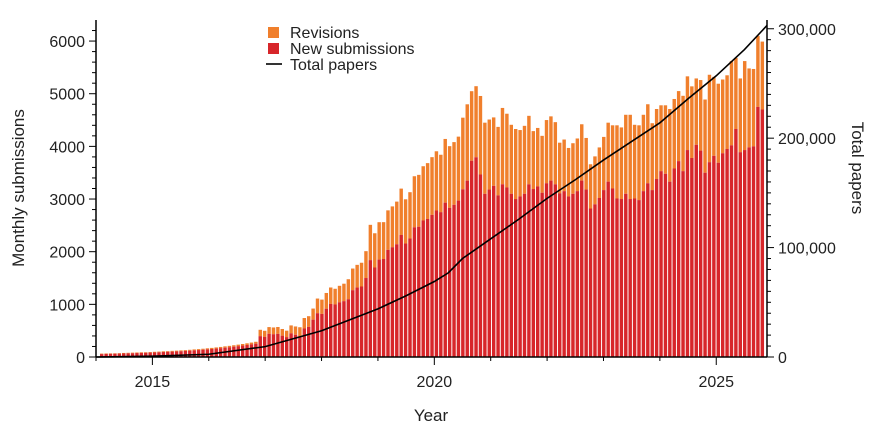  Describe the element at coordinates (807, 139) in the screenshot. I see `y-right-tick-label-200000: 200,000` at that location.